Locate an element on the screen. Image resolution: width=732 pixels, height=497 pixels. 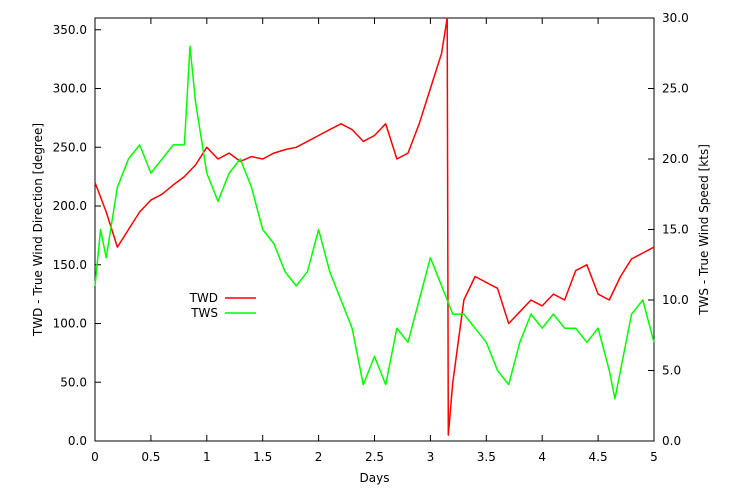
y-right-tick-label: 25.0 is located at coordinates (675, 89).